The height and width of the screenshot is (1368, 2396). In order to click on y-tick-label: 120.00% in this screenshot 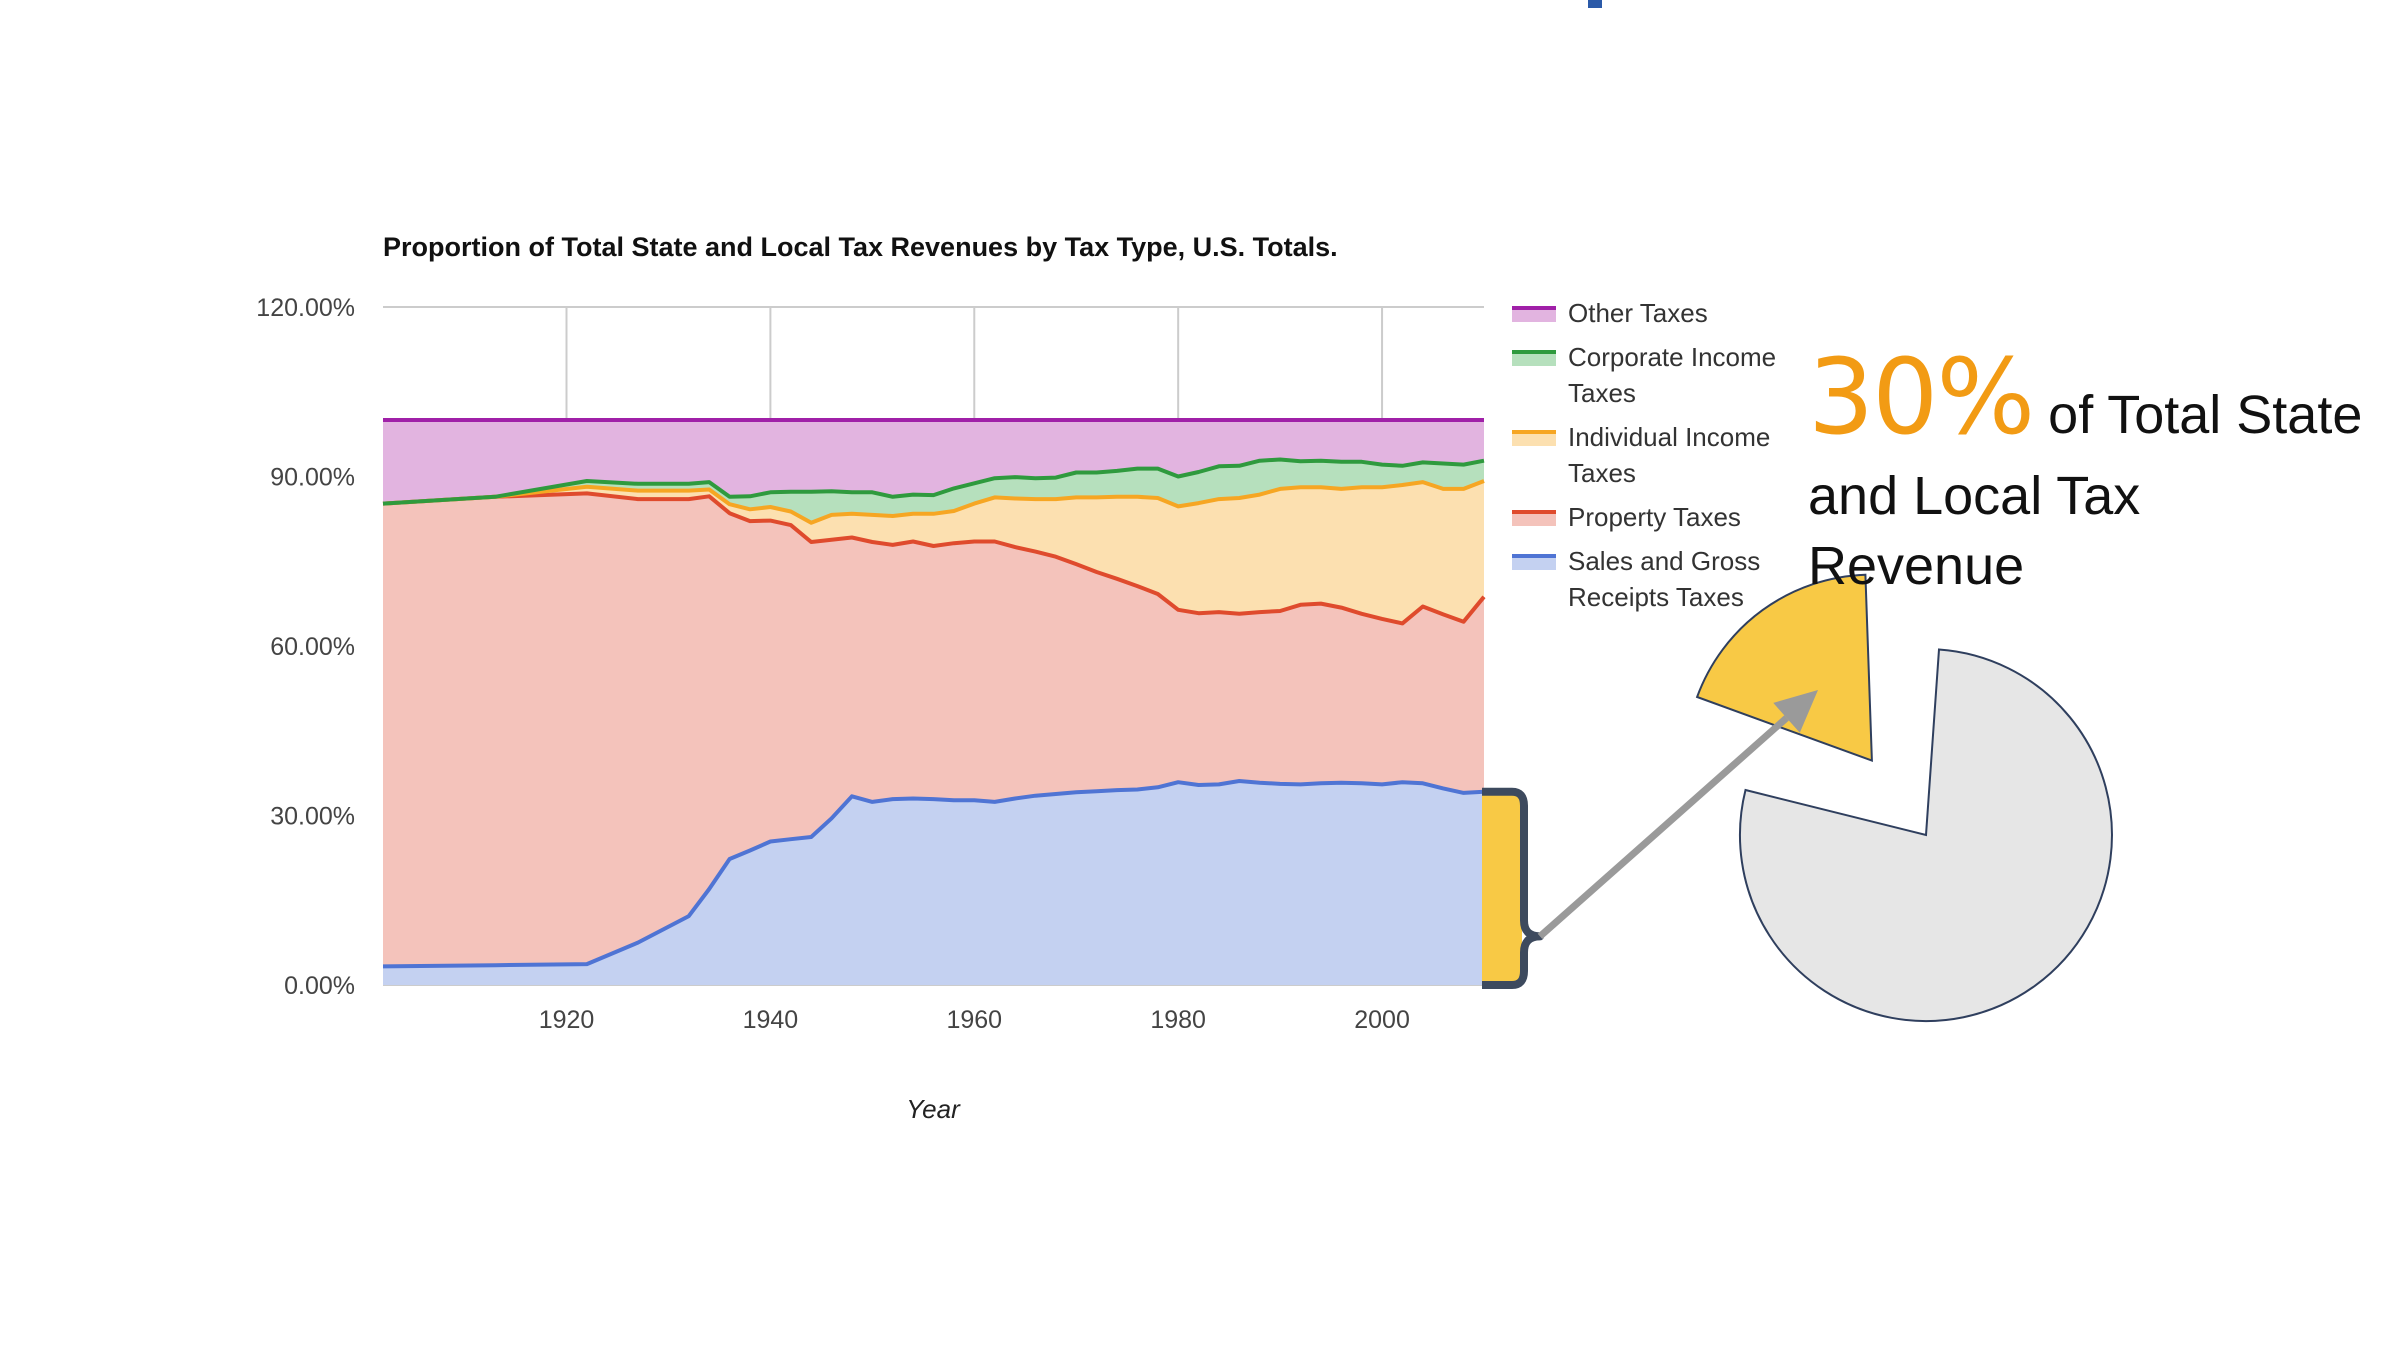, I will do `click(305, 308)`.